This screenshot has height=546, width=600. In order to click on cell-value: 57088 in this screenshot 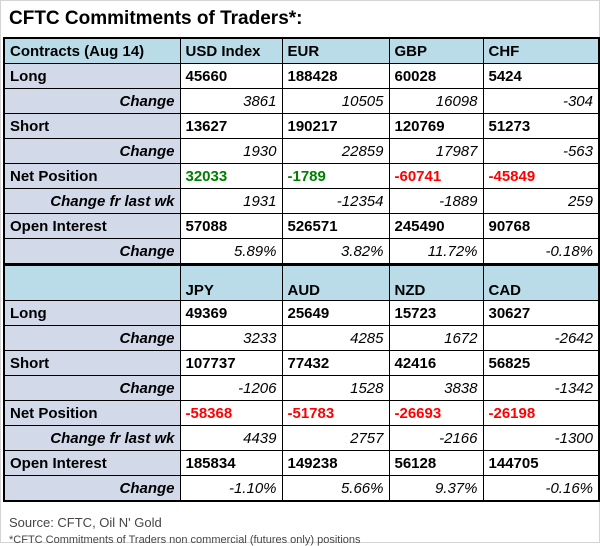, I will do `click(231, 226)`.